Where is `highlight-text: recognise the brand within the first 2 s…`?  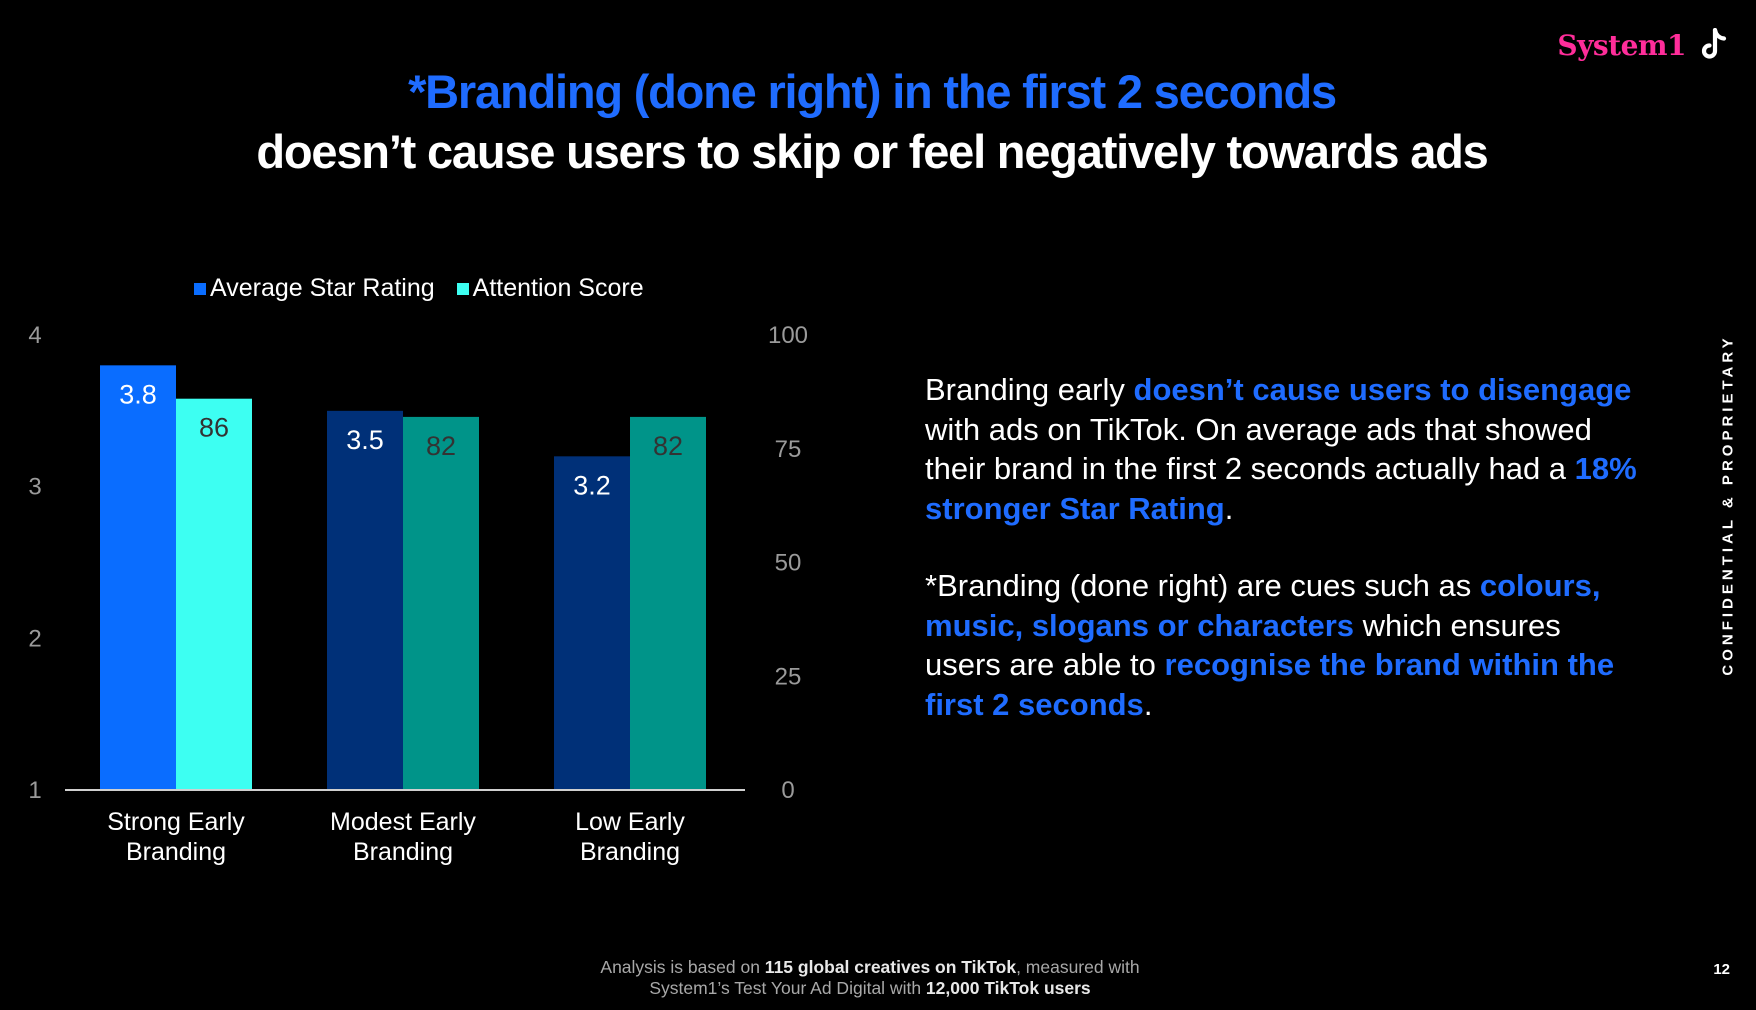 highlight-text: recognise the brand within the first 2 s… is located at coordinates (1270, 684).